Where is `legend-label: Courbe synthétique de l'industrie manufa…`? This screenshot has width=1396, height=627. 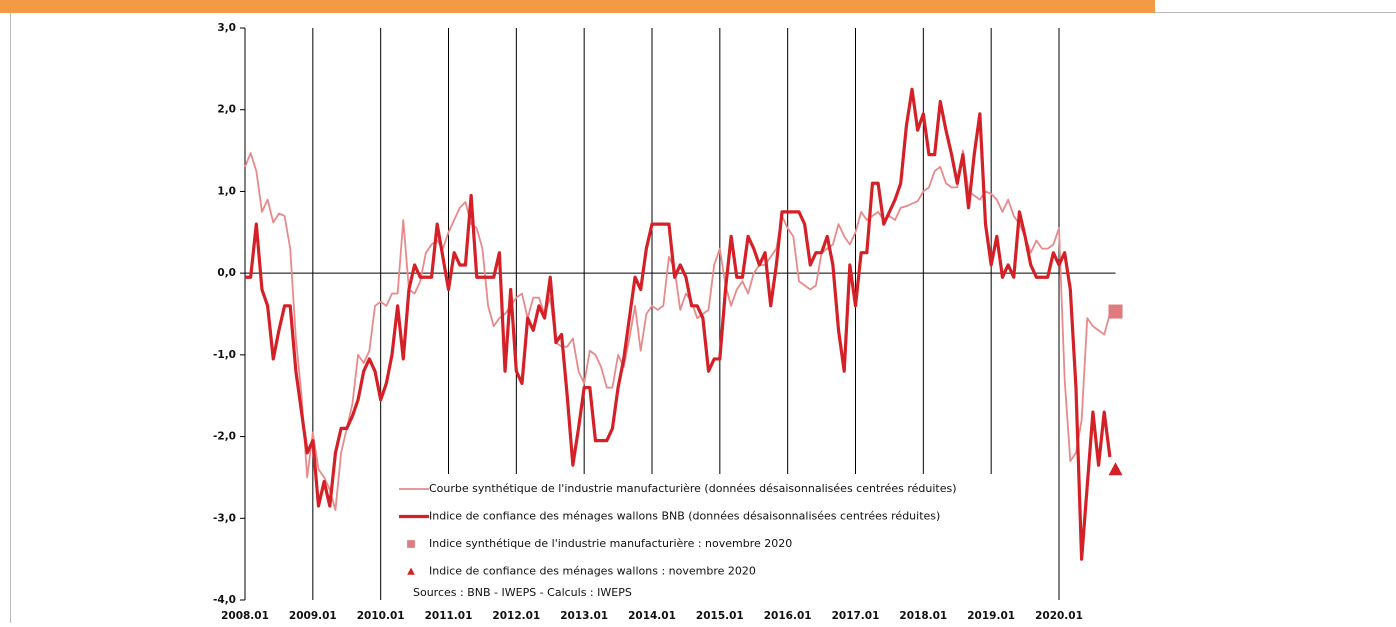
legend-label: Courbe synthétique de l'industrie manufa… is located at coordinates (692, 488).